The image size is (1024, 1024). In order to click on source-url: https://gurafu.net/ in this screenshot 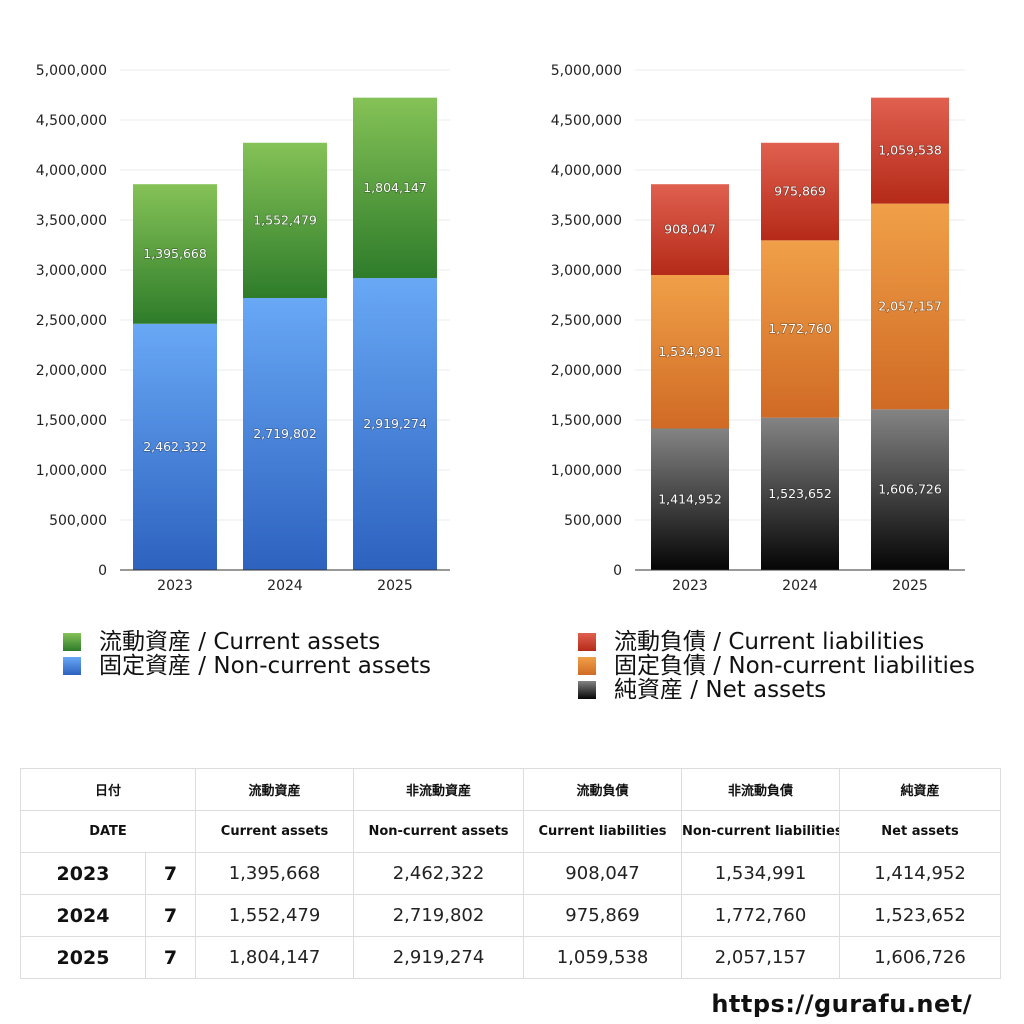, I will do `click(841, 1004)`.